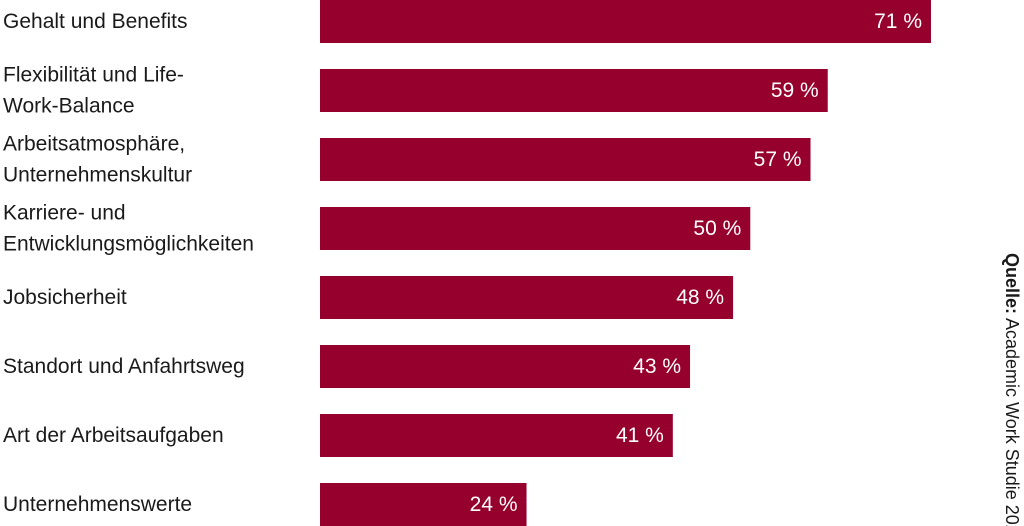 The height and width of the screenshot is (526, 1024). Describe the element at coordinates (128, 229) in the screenshot. I see `category-label-4: Karriere- und Entwicklungsmöglichkeiten` at that location.